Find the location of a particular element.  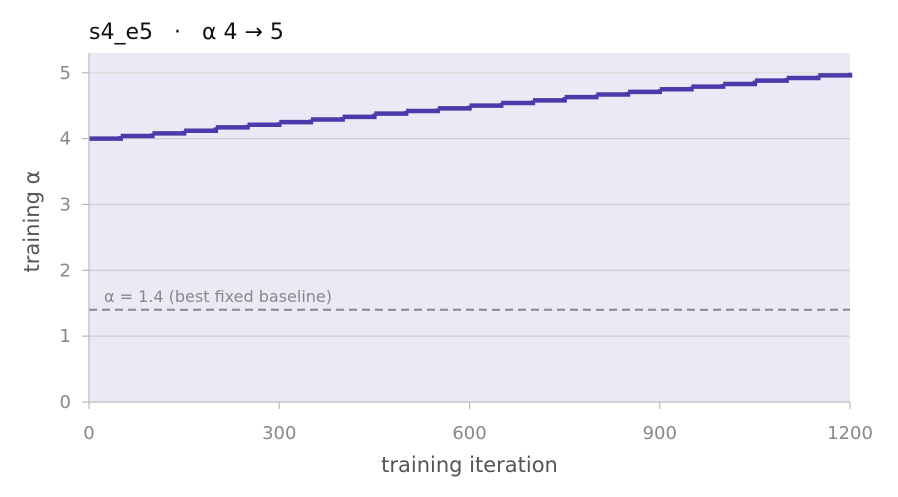

y-tick-label: 1 is located at coordinates (65, 336).